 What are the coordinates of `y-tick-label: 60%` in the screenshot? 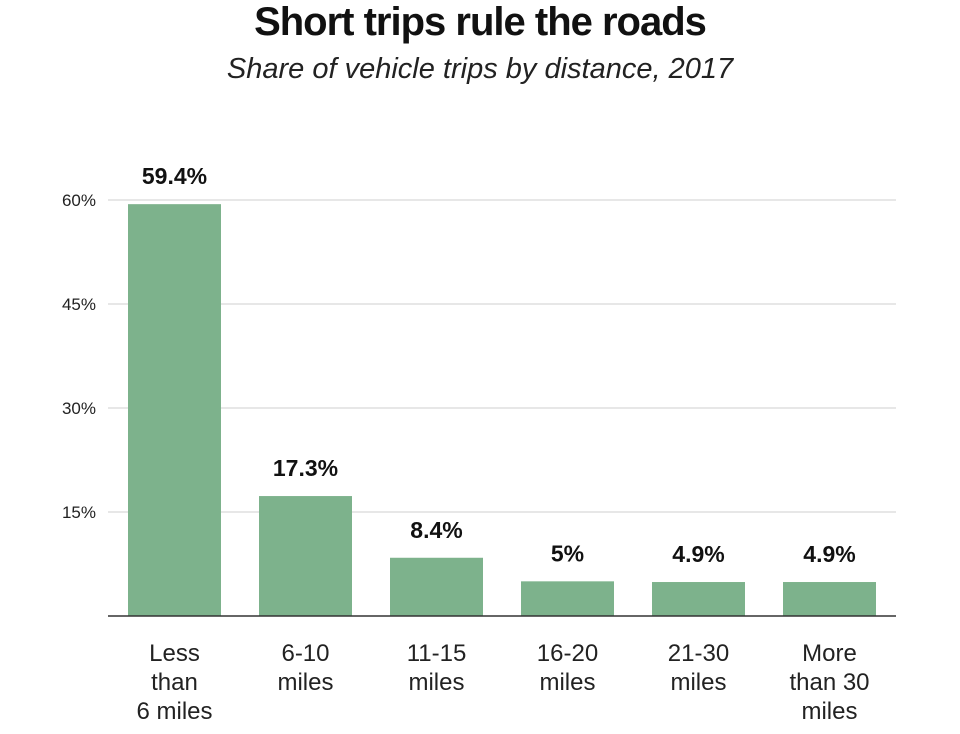 It's located at (79, 200).